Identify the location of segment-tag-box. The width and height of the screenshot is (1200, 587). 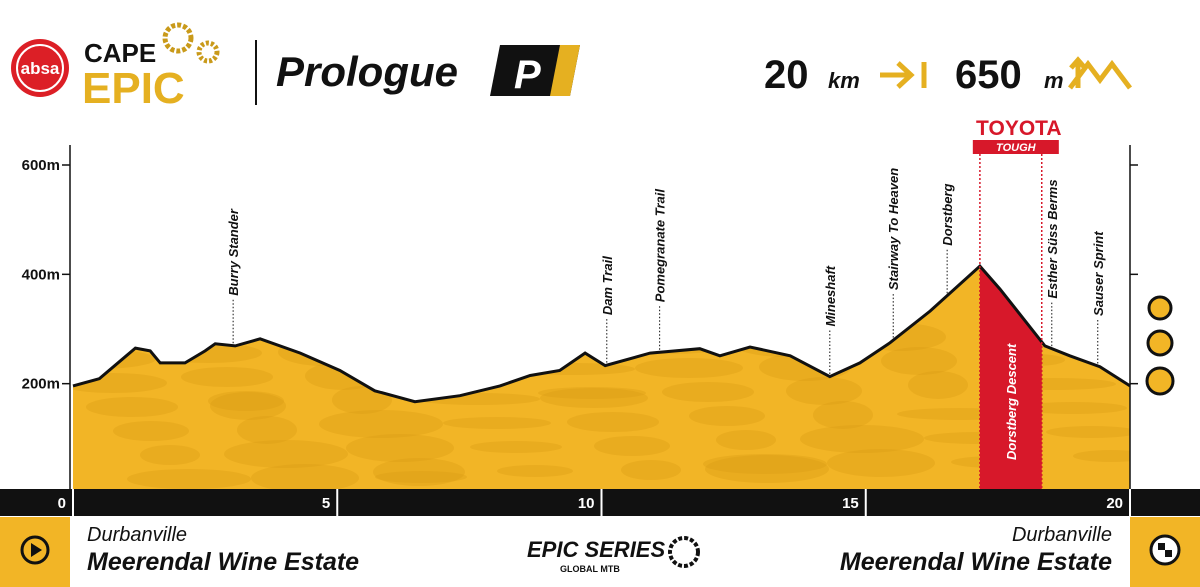
(1015, 147).